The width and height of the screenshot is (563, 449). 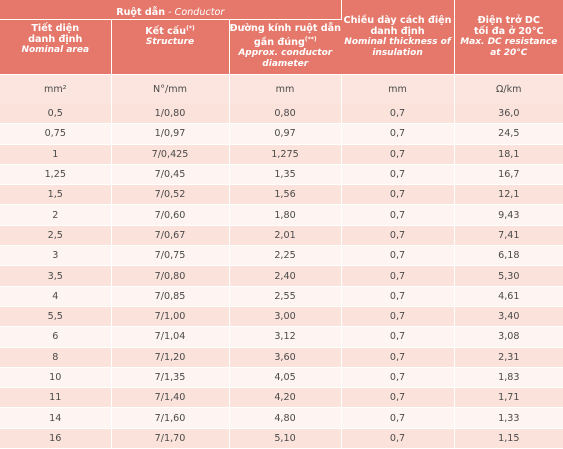 I want to click on insulation-label-vi-2: danh định, so click(x=397, y=31).